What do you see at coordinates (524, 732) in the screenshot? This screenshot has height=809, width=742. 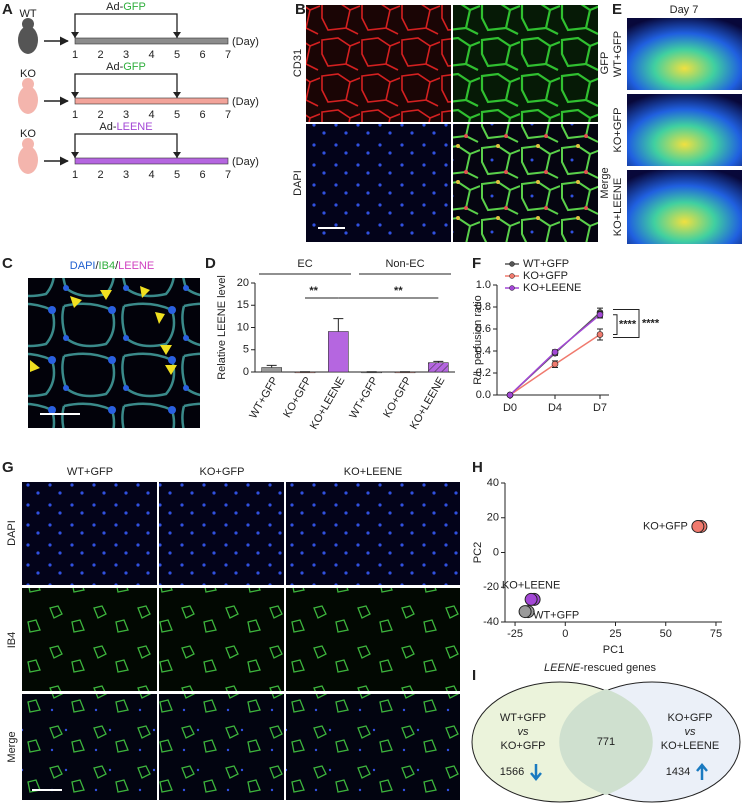 I see `venn-set-label: vs` at bounding box center [524, 732].